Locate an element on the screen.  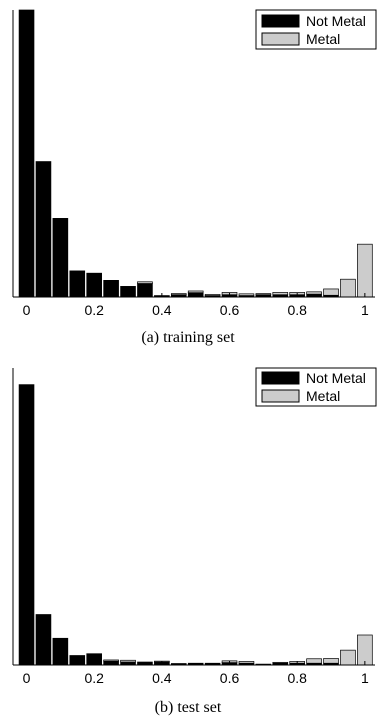
caption: (b) test set is located at coordinates (188, 707).